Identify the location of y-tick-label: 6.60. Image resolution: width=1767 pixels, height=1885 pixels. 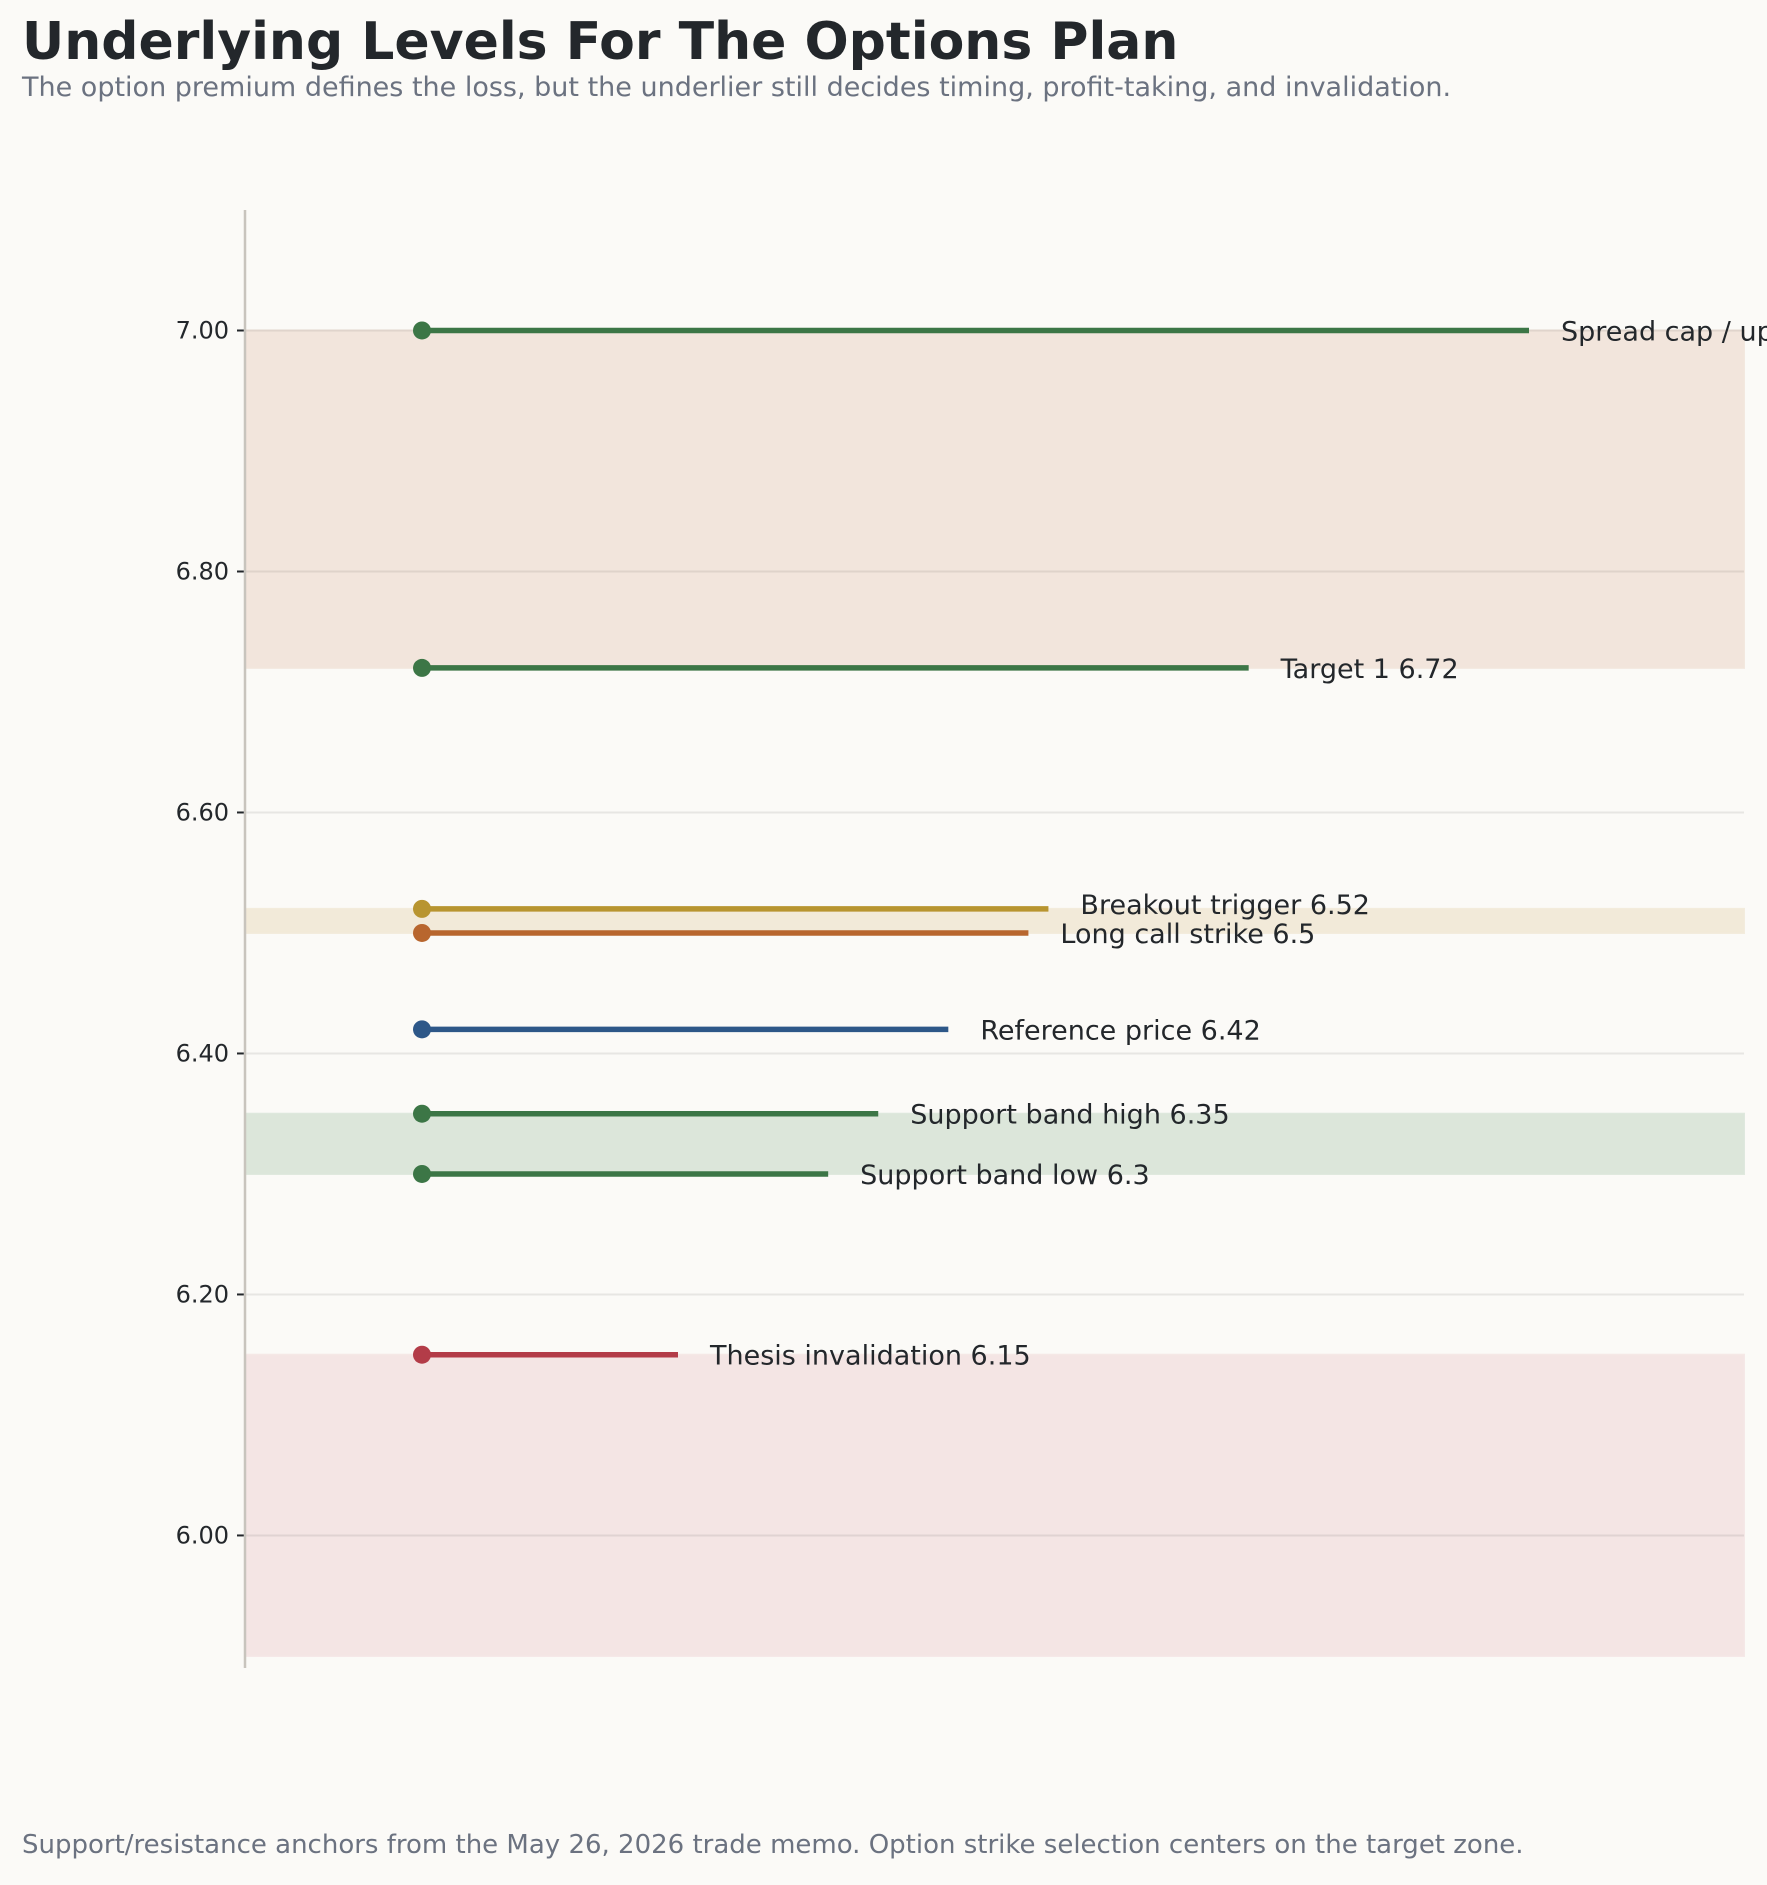
(202, 812).